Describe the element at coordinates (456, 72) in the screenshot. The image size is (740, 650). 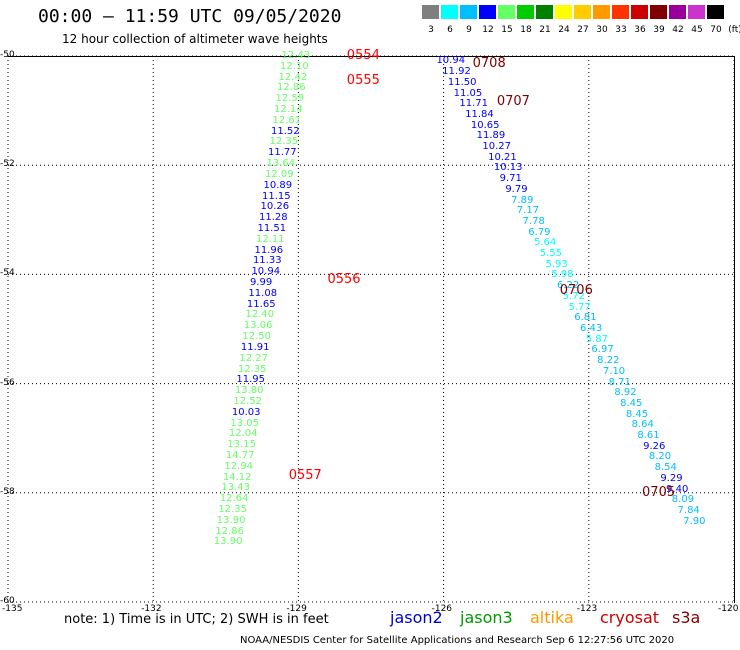
I see `wave-height-value: 11.92` at that location.